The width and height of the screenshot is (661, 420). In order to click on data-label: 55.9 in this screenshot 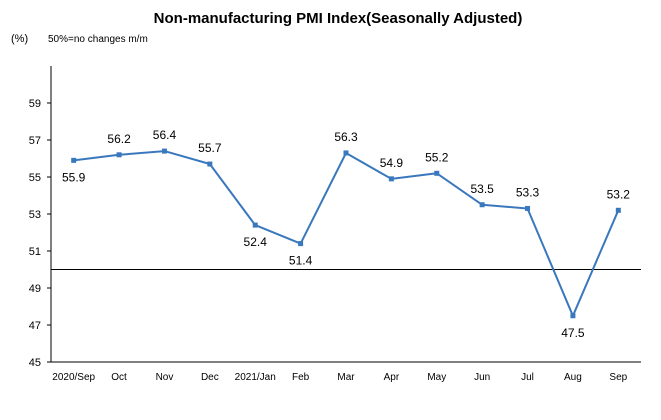, I will do `click(74, 177)`.